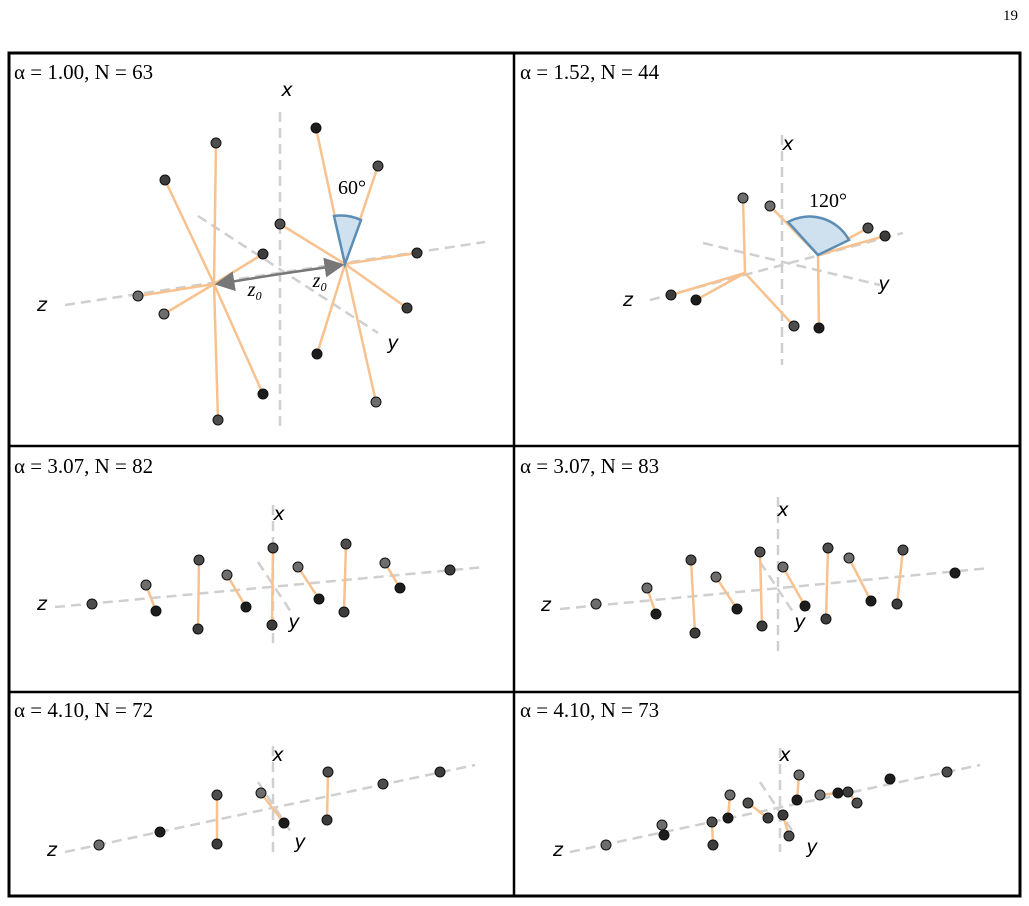  I want to click on axis-label: y, so click(299, 842).